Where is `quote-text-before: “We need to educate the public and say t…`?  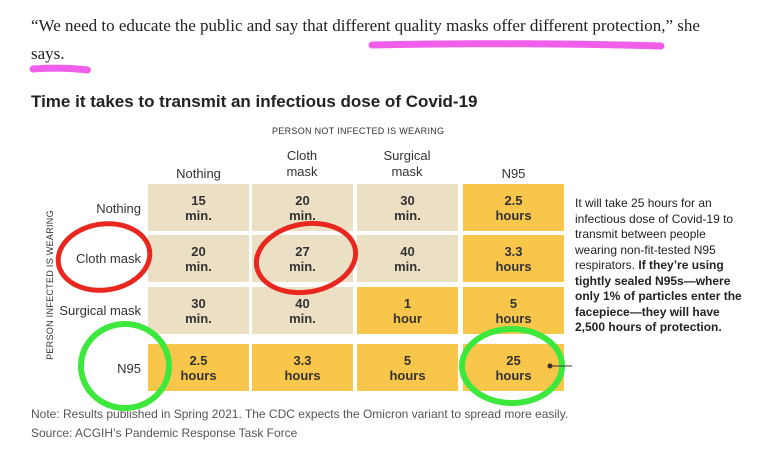 quote-text-before: “We need to educate the public and say t… is located at coordinates (182, 25).